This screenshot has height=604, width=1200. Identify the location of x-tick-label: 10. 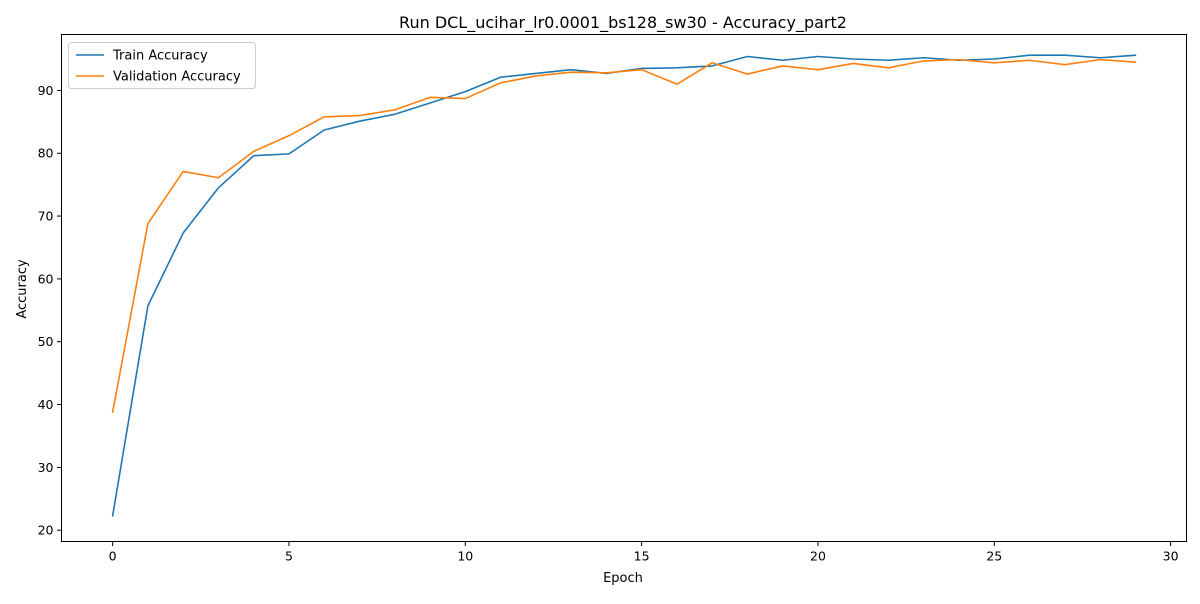
(465, 556).